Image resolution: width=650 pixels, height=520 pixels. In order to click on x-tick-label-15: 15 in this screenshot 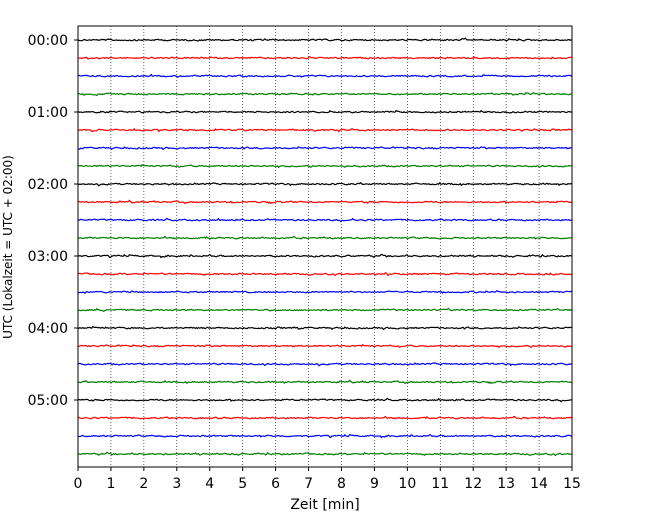, I will do `click(572, 484)`.